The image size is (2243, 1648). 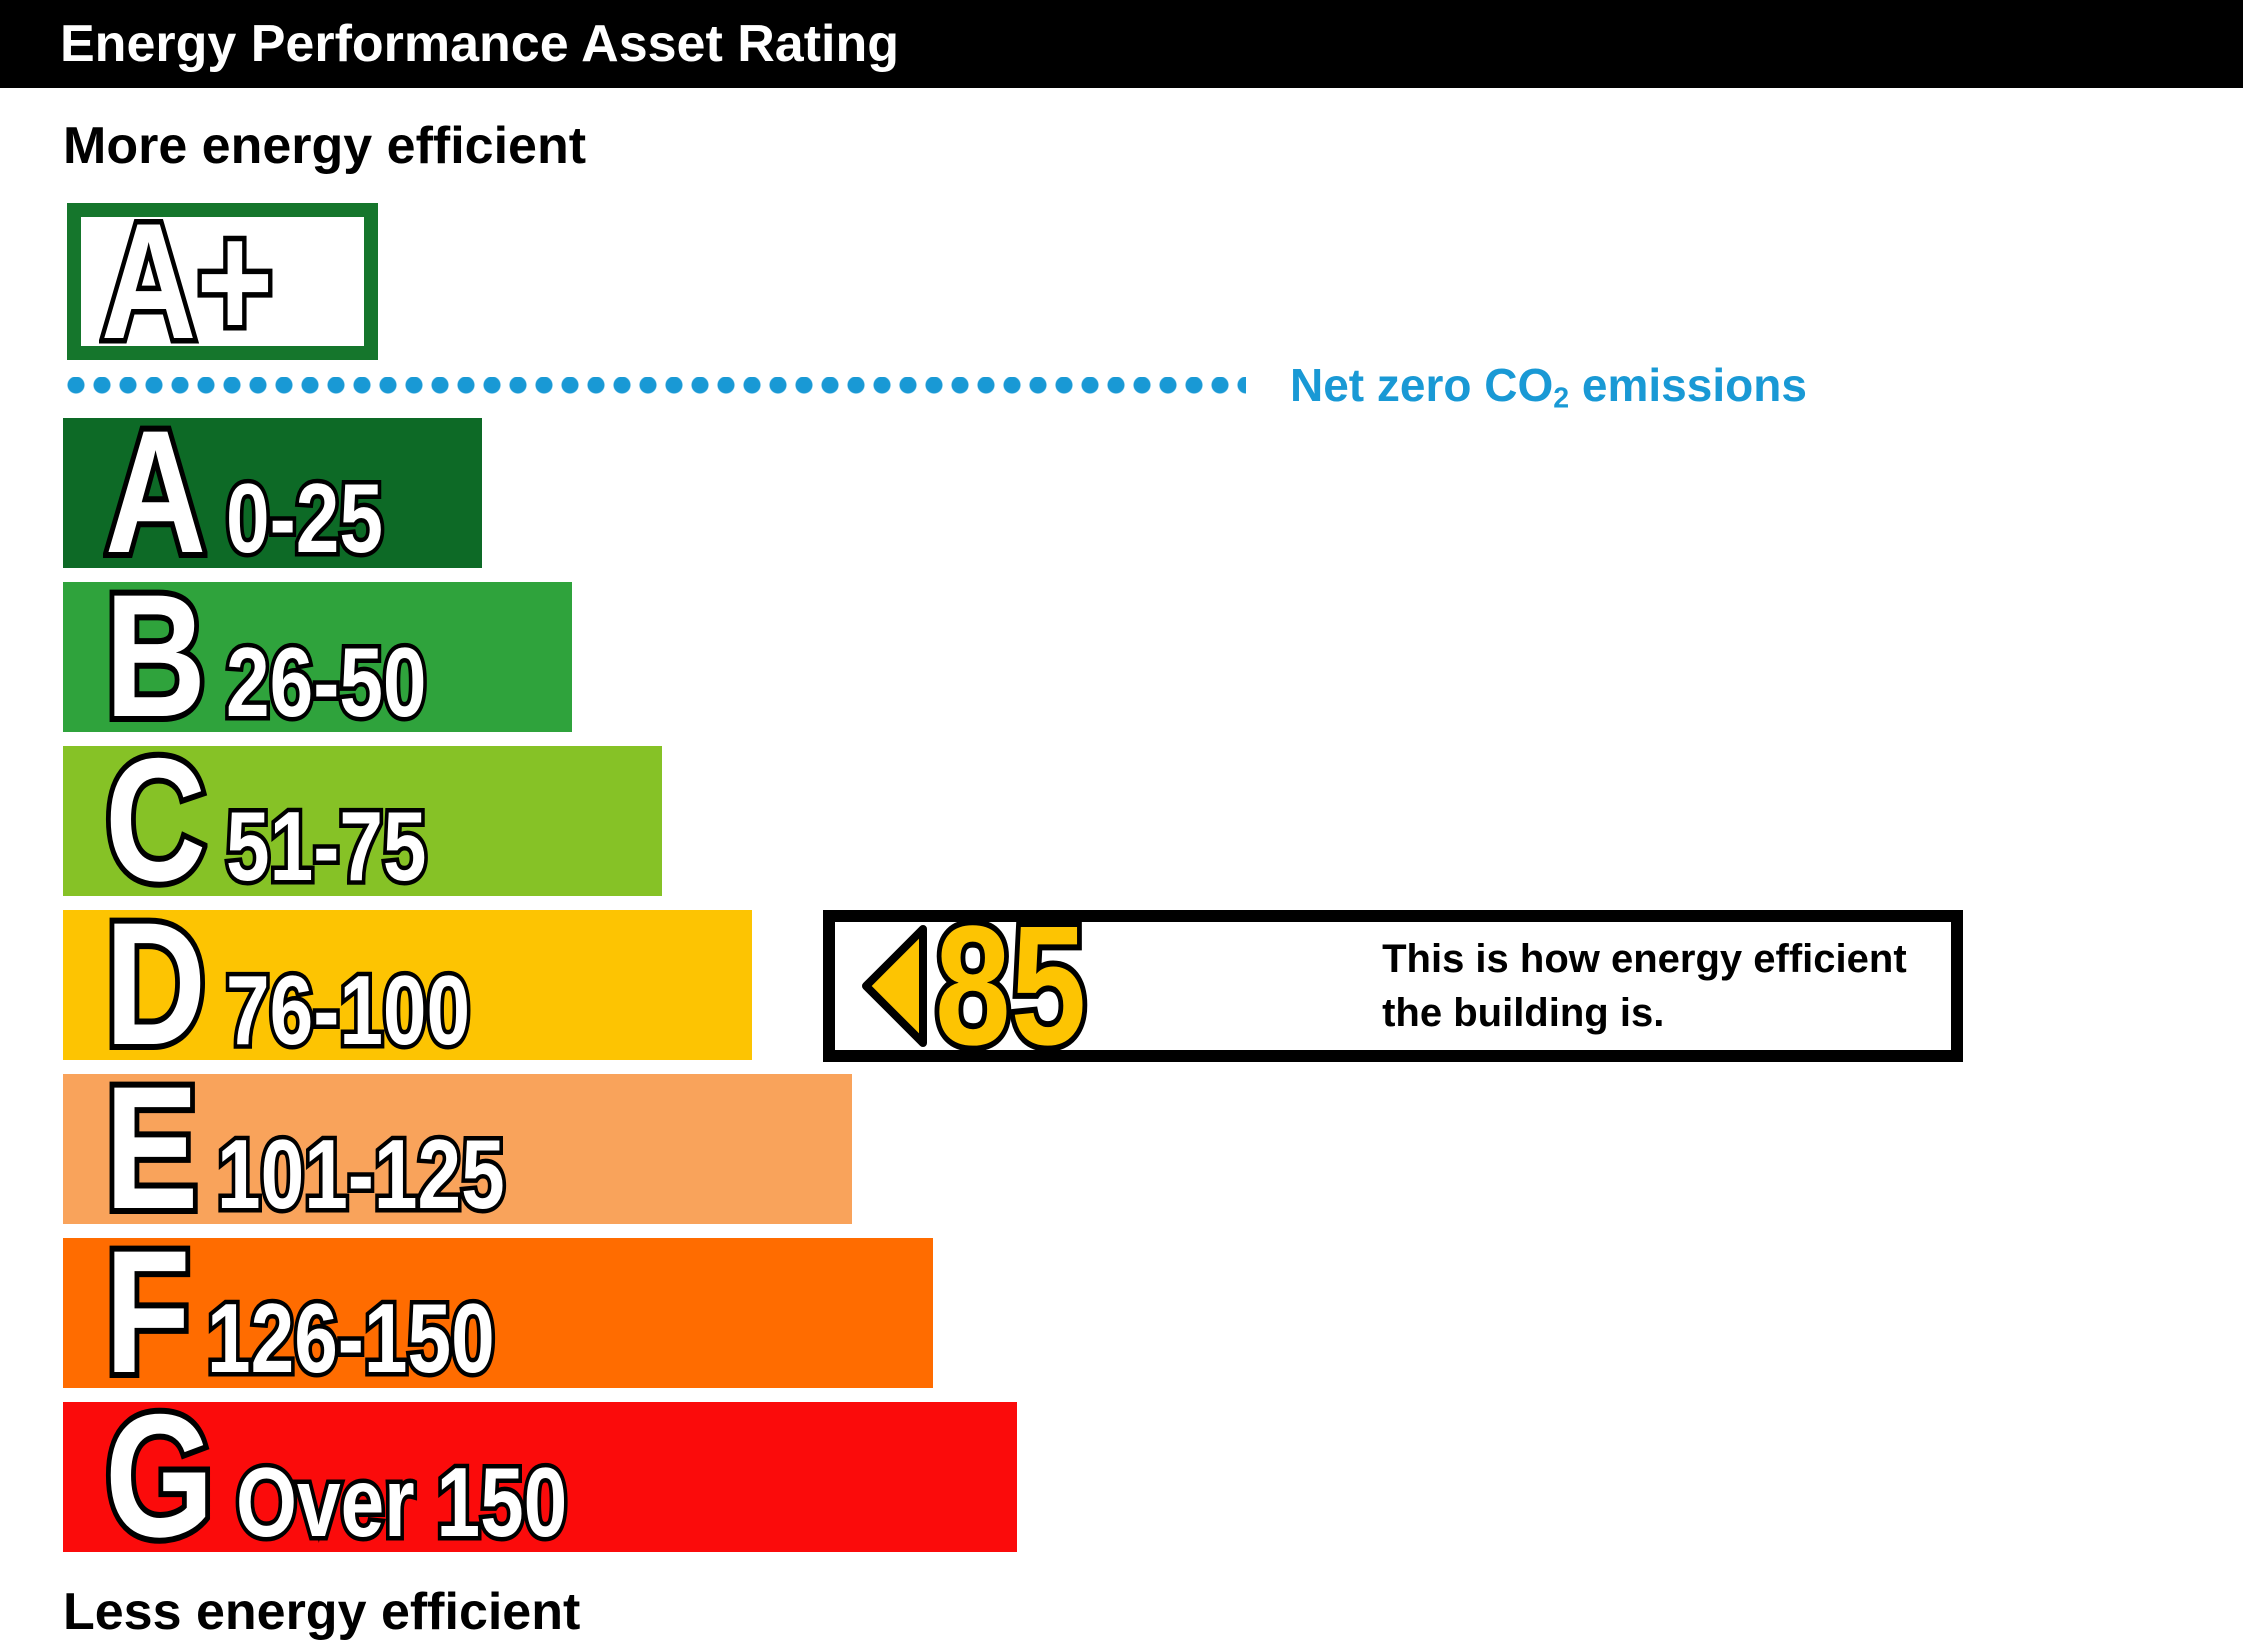 I want to click on net-zero-text-suffix: emissions, so click(x=1688, y=385).